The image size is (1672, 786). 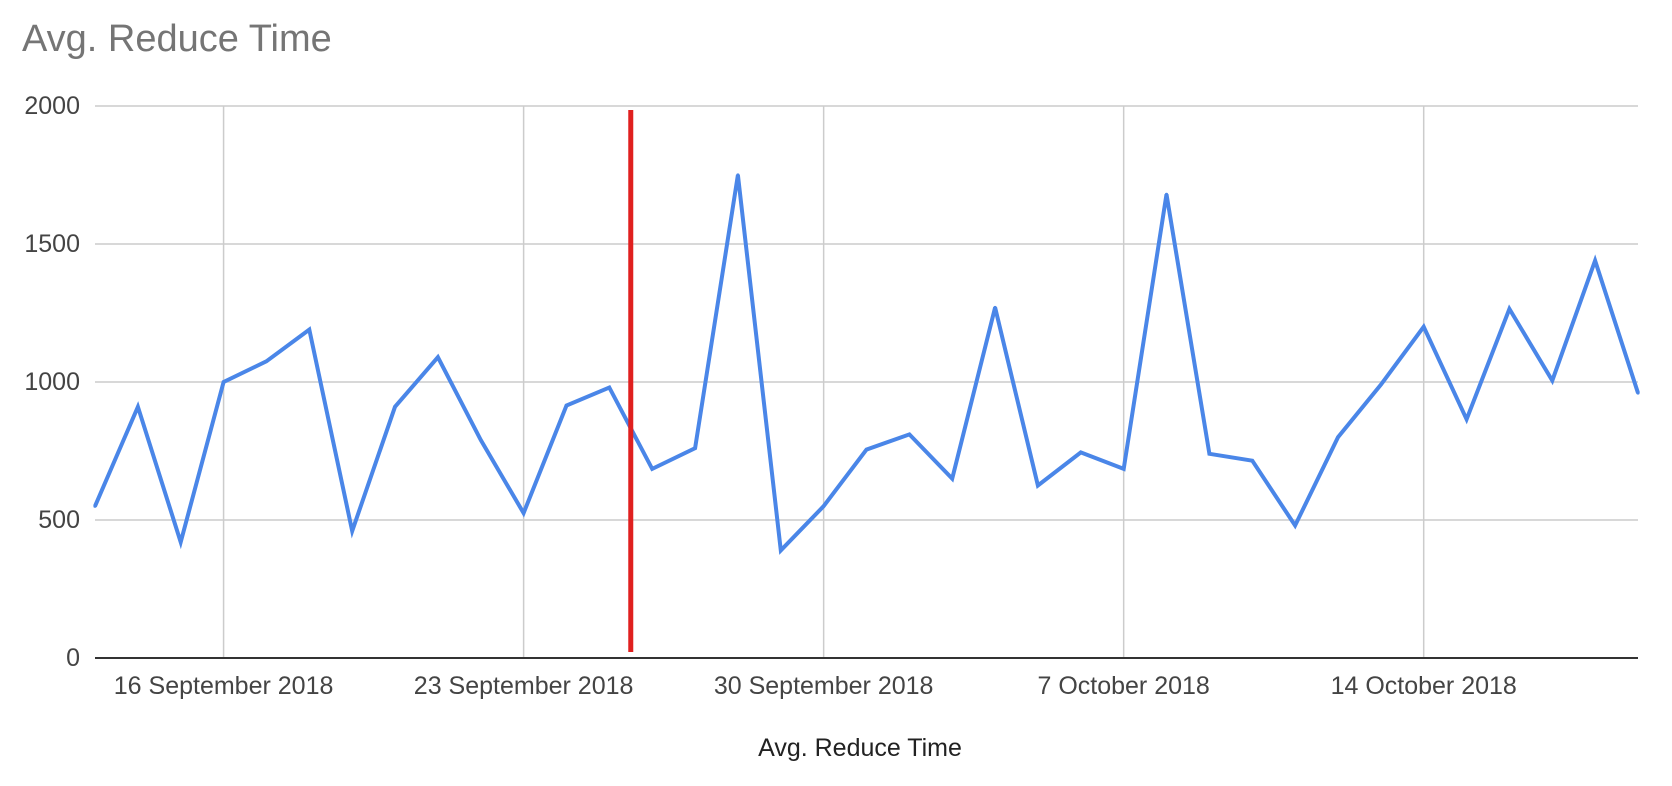 I want to click on y-tick-label: 1500, so click(x=52, y=244).